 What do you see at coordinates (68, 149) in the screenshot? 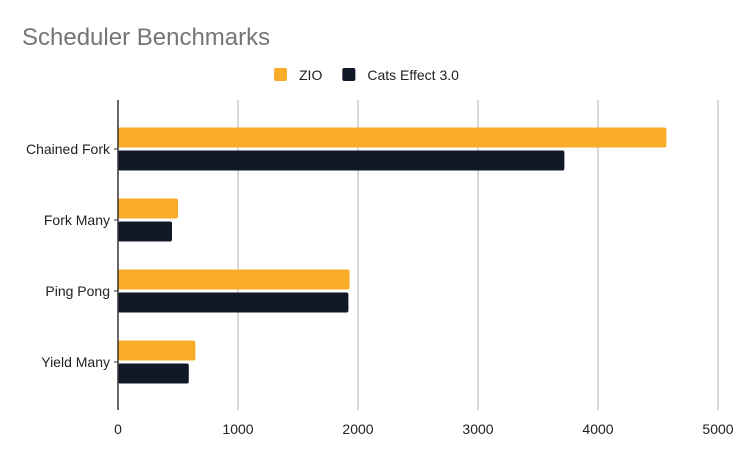
I see `category-label: Chained Fork` at bounding box center [68, 149].